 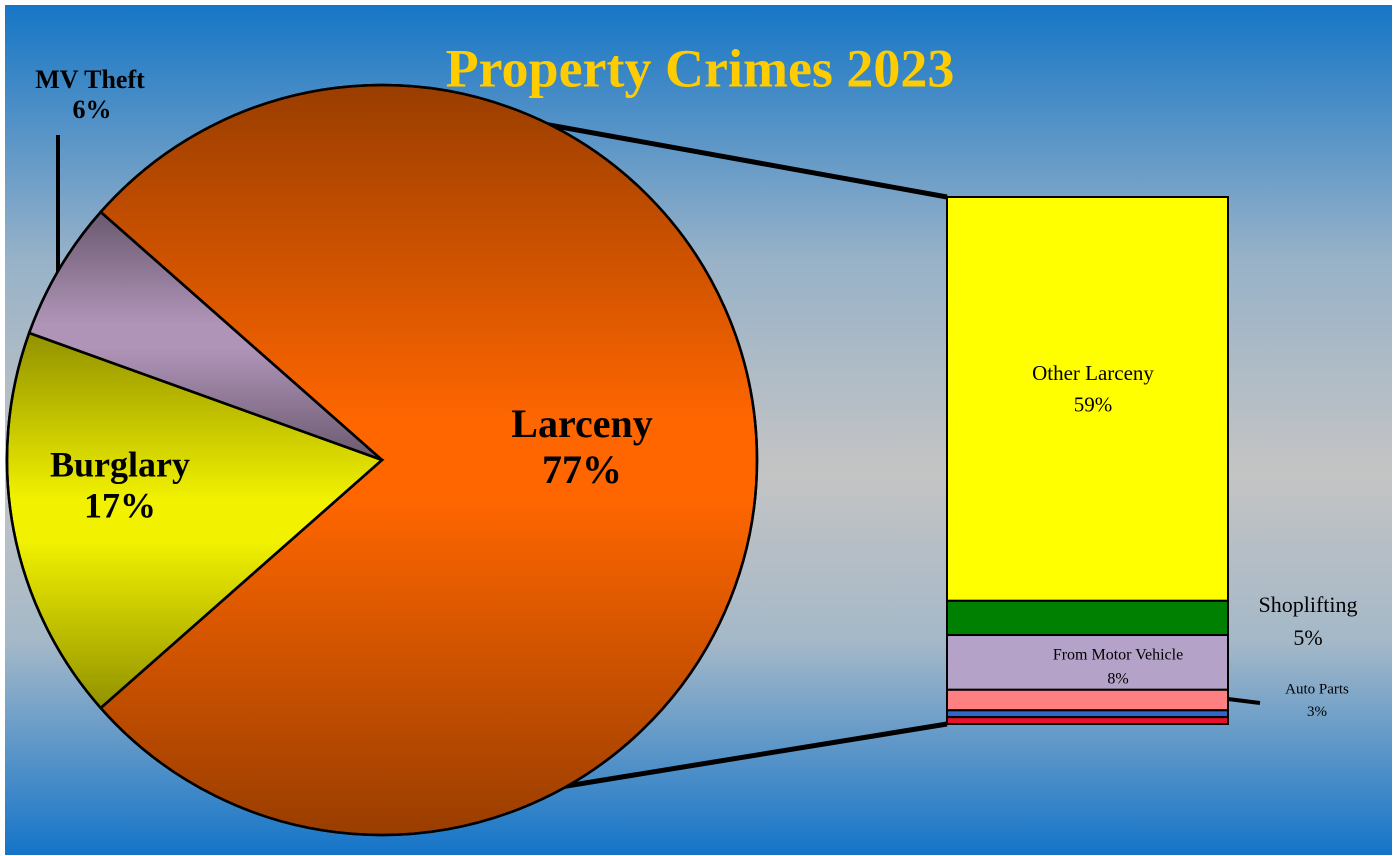 What do you see at coordinates (92, 109) in the screenshot?
I see `slice-value-label: 6%` at bounding box center [92, 109].